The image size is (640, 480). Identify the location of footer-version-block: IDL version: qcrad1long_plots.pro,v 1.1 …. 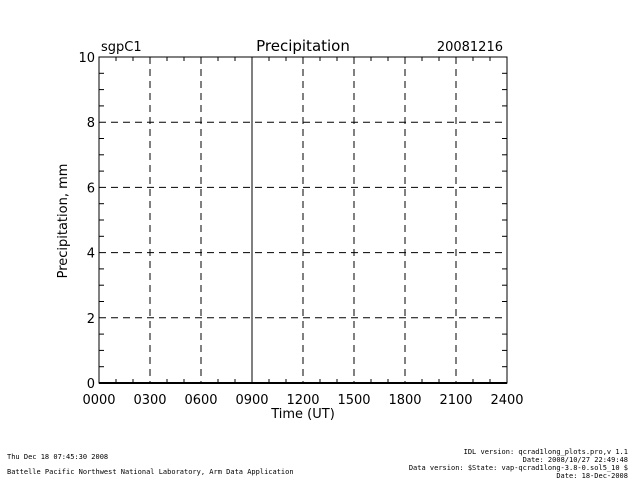
(518, 464).